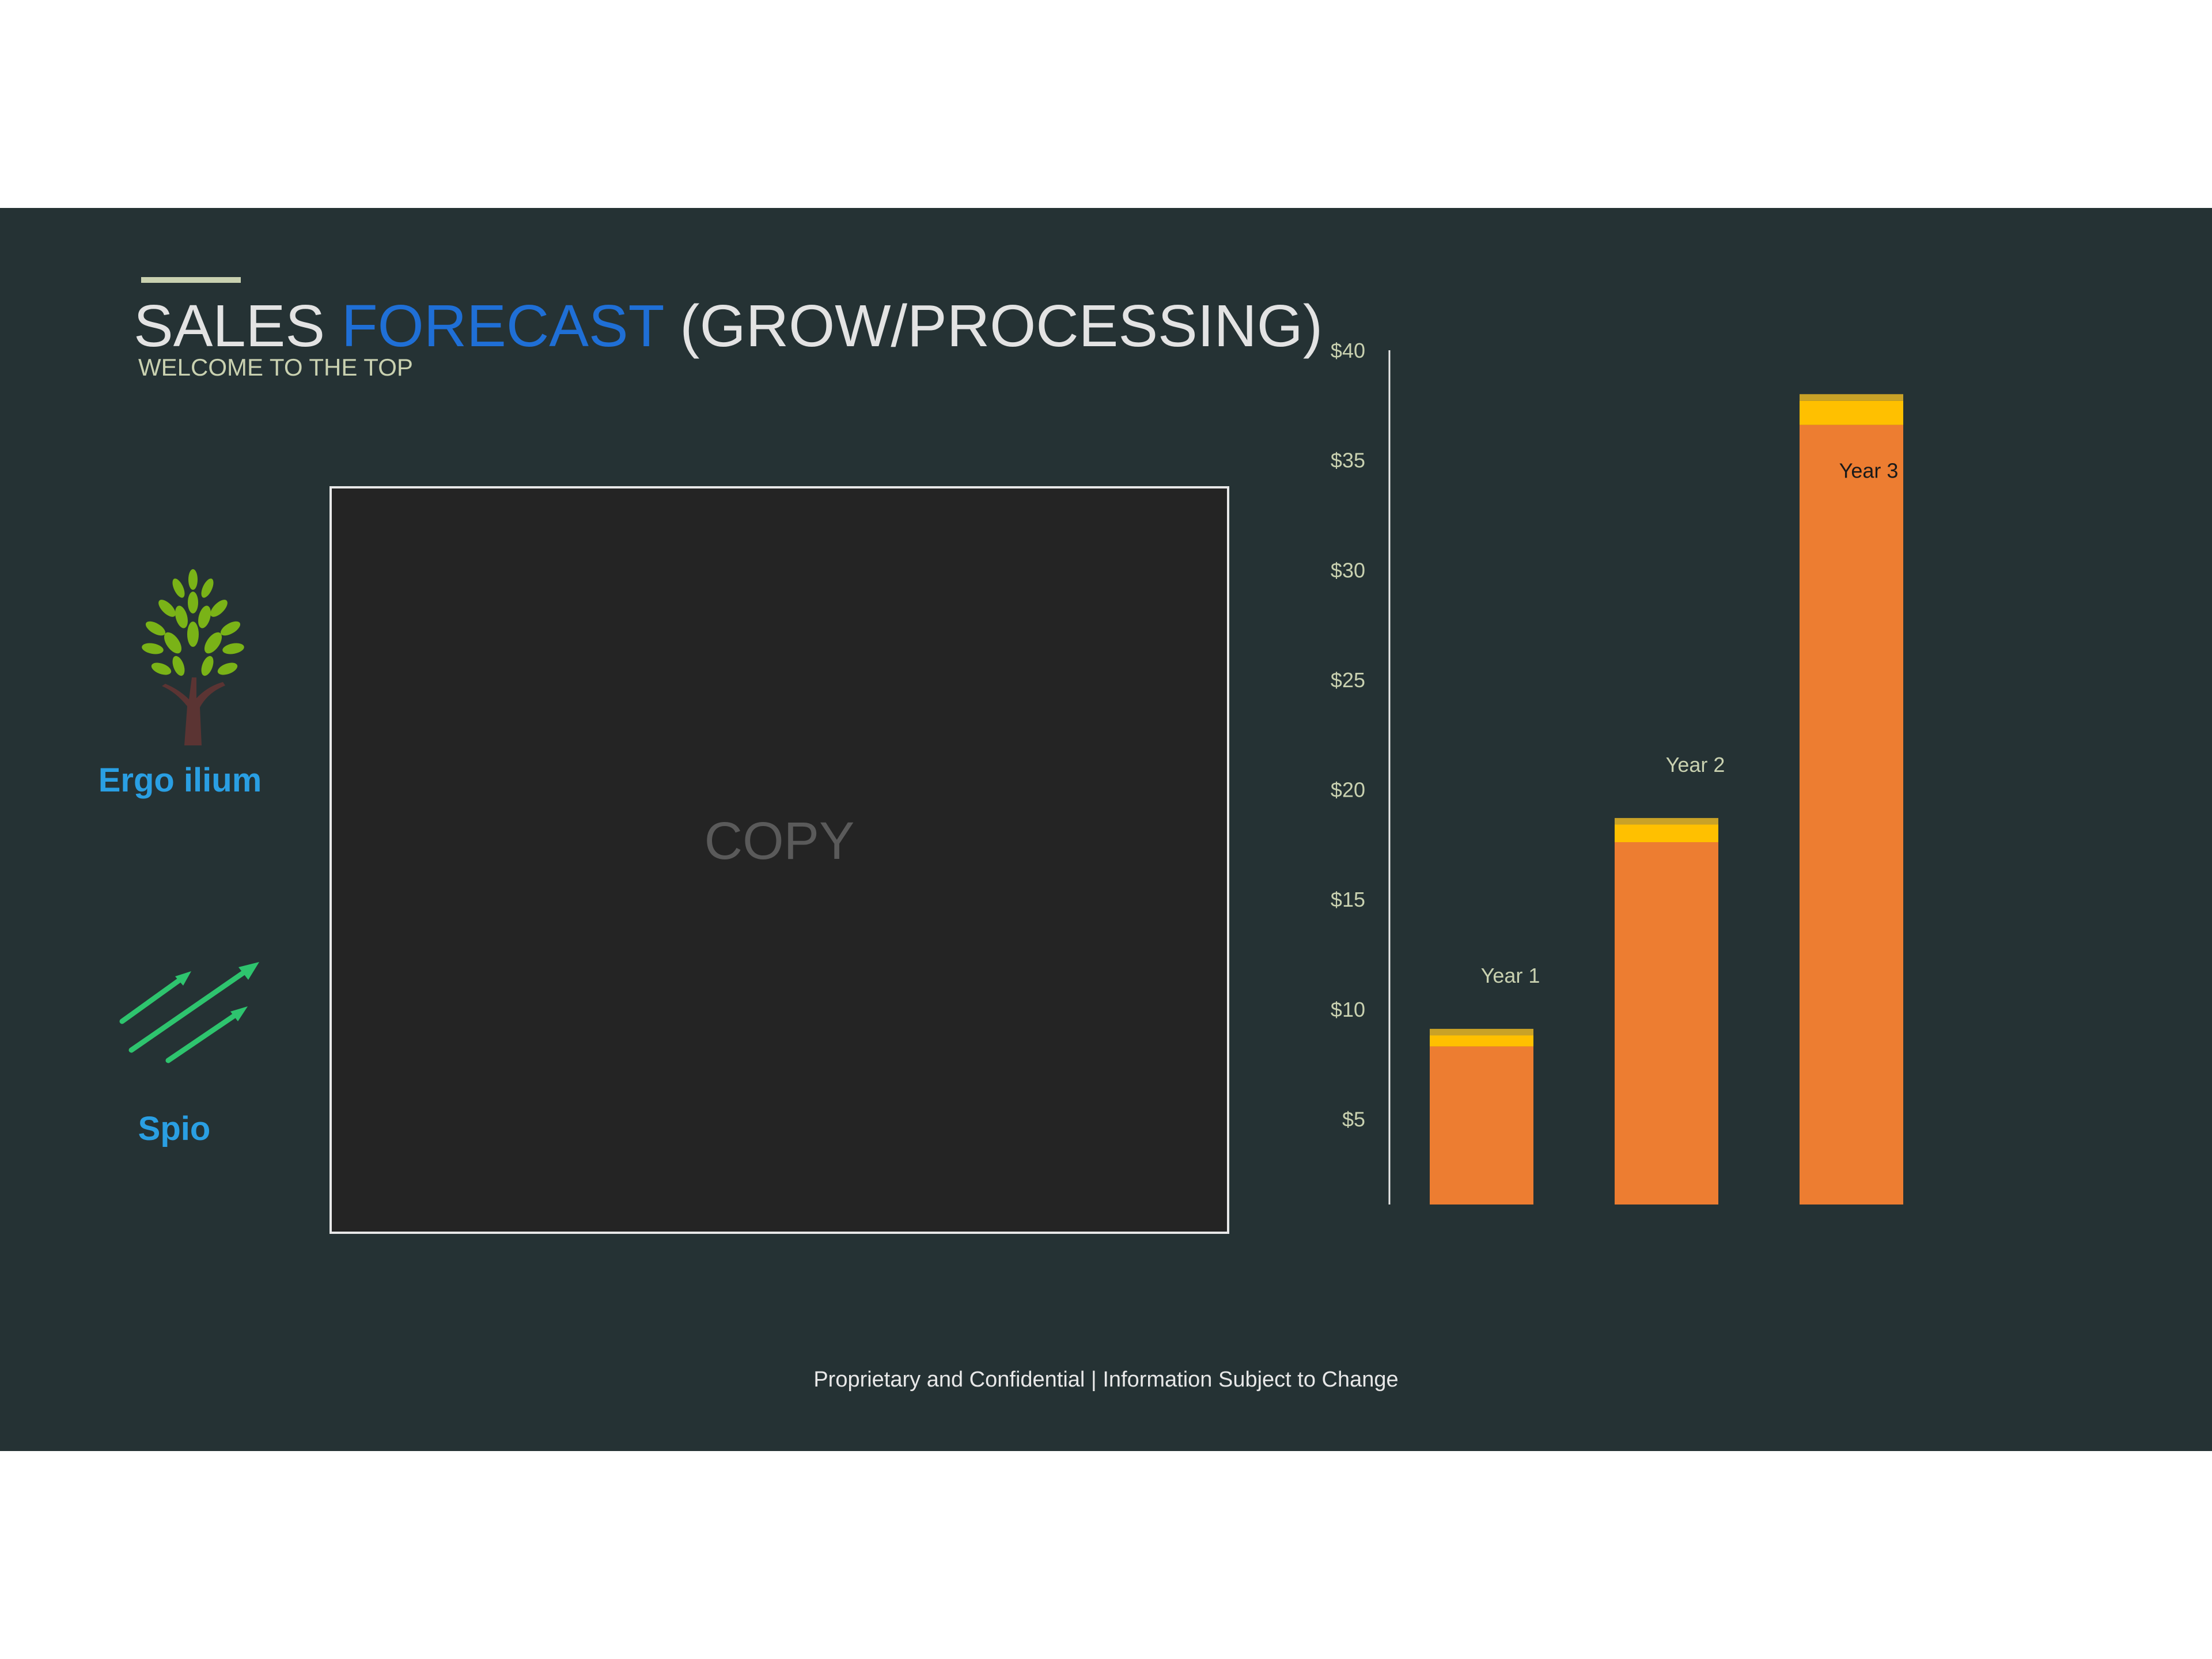 The height and width of the screenshot is (1659, 2212). Describe the element at coordinates (191, 280) in the screenshot. I see `title-accent-bar` at that location.